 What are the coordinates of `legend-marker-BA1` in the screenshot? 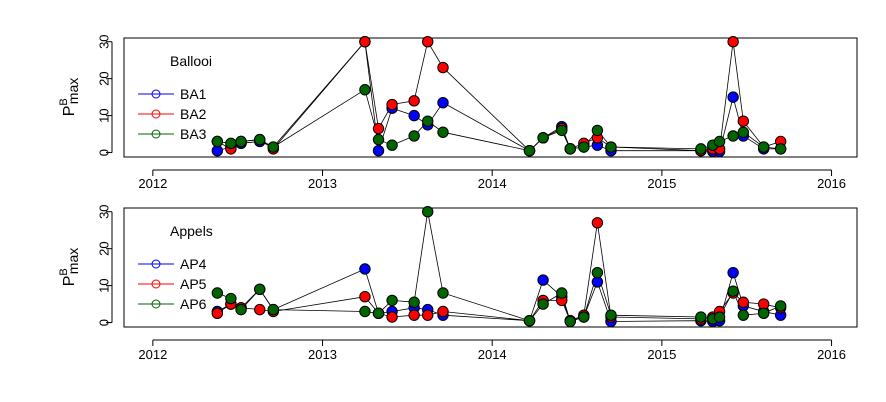 It's located at (156, 94).